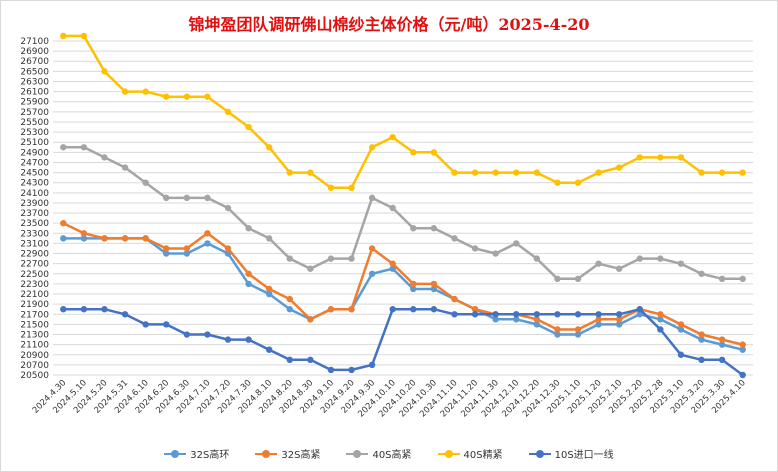 The image size is (778, 472). I want to click on legend-label: 32S高环, so click(210, 455).